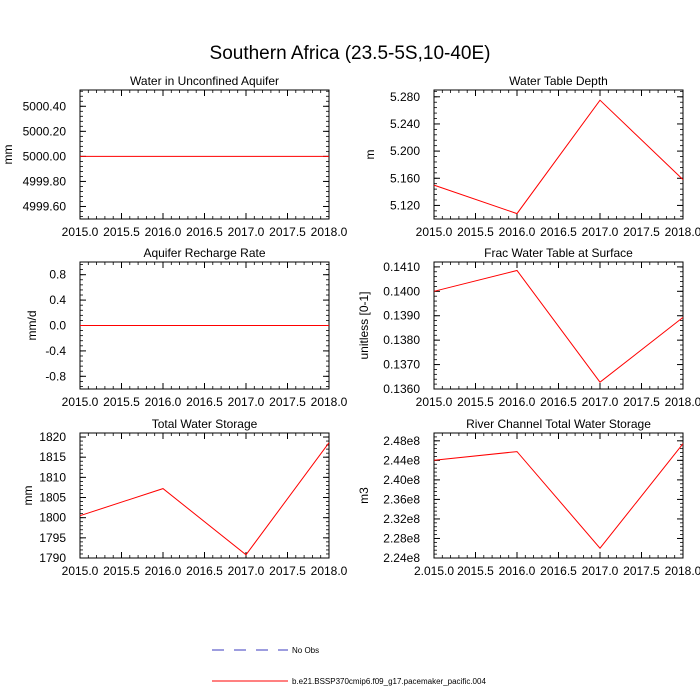 The height and width of the screenshot is (700, 700). I want to click on panel-title: Water Table Depth, so click(558, 81).